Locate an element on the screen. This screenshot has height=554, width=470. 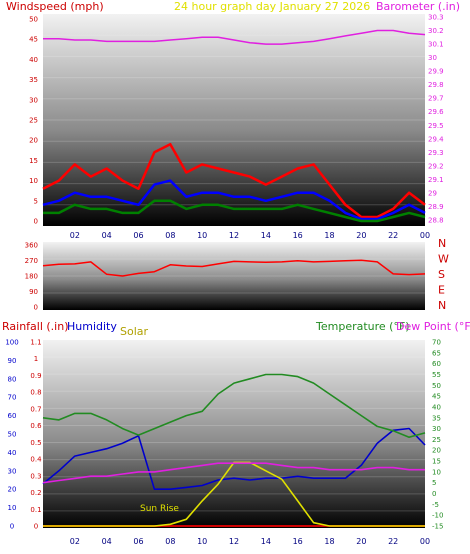
series-solar is located at coordinates (234, 494).